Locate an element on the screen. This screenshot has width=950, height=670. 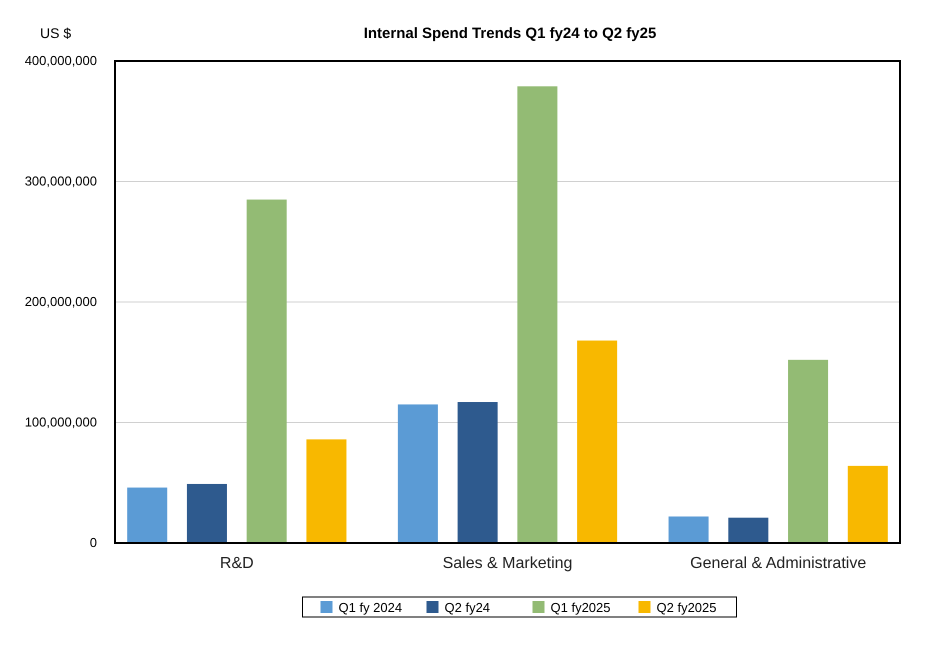
y-tick-label: 300,000,000 is located at coordinates (60, 181).